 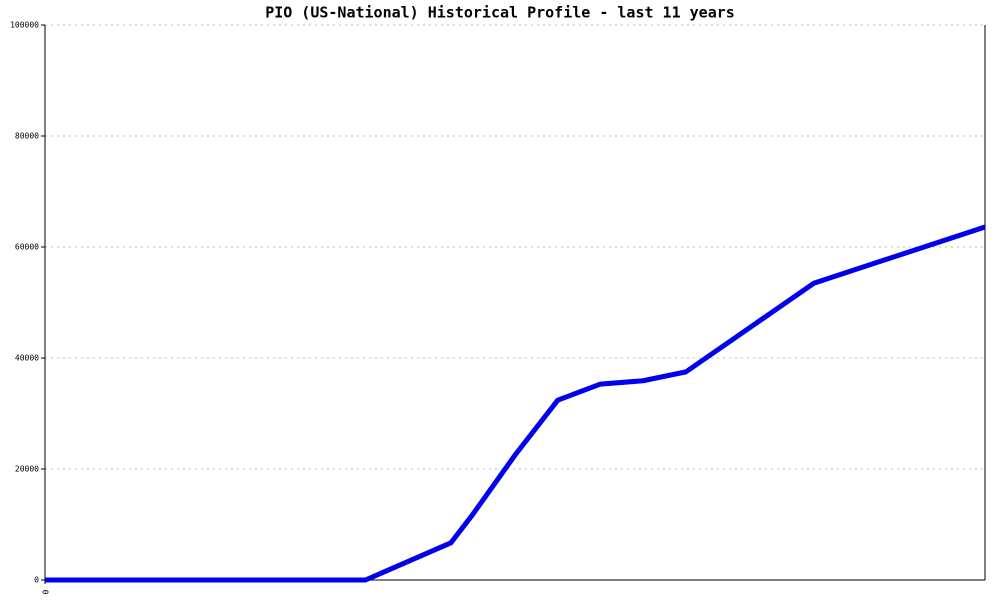 What do you see at coordinates (27, 469) in the screenshot?
I see `y-tick-label: 20000` at bounding box center [27, 469].